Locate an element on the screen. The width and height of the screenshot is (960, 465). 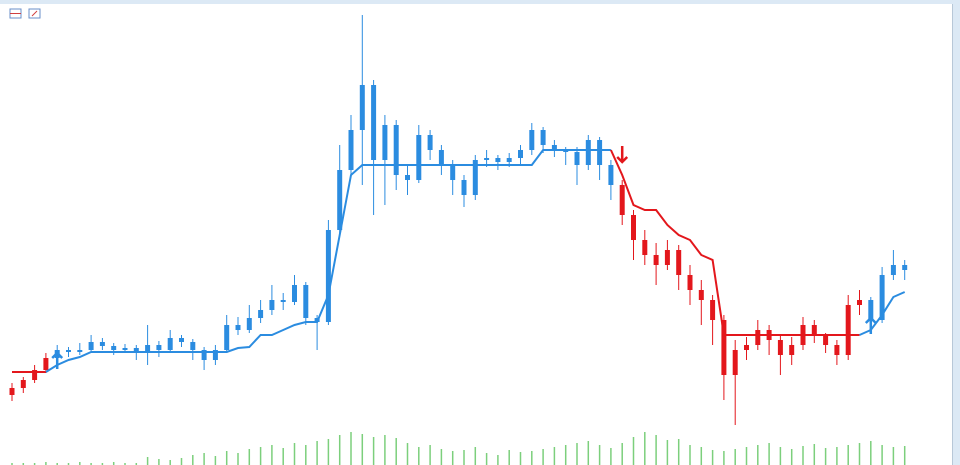
window-frame-top is located at coordinates (480, 2).